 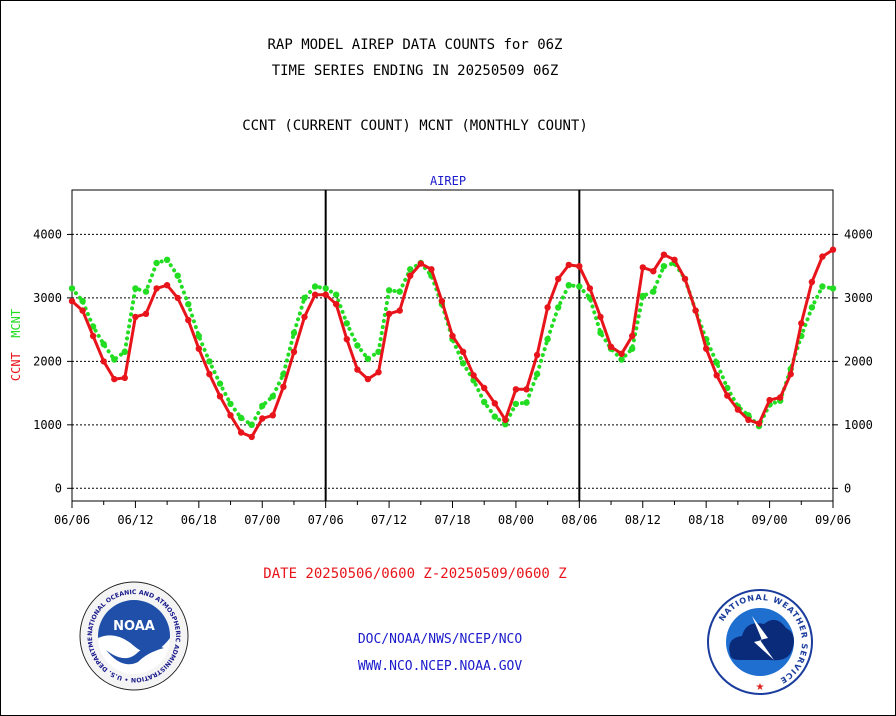 What do you see at coordinates (760, 642) in the screenshot?
I see `nws-logo: NATIONAL WEATHER SERVICE ★` at bounding box center [760, 642].